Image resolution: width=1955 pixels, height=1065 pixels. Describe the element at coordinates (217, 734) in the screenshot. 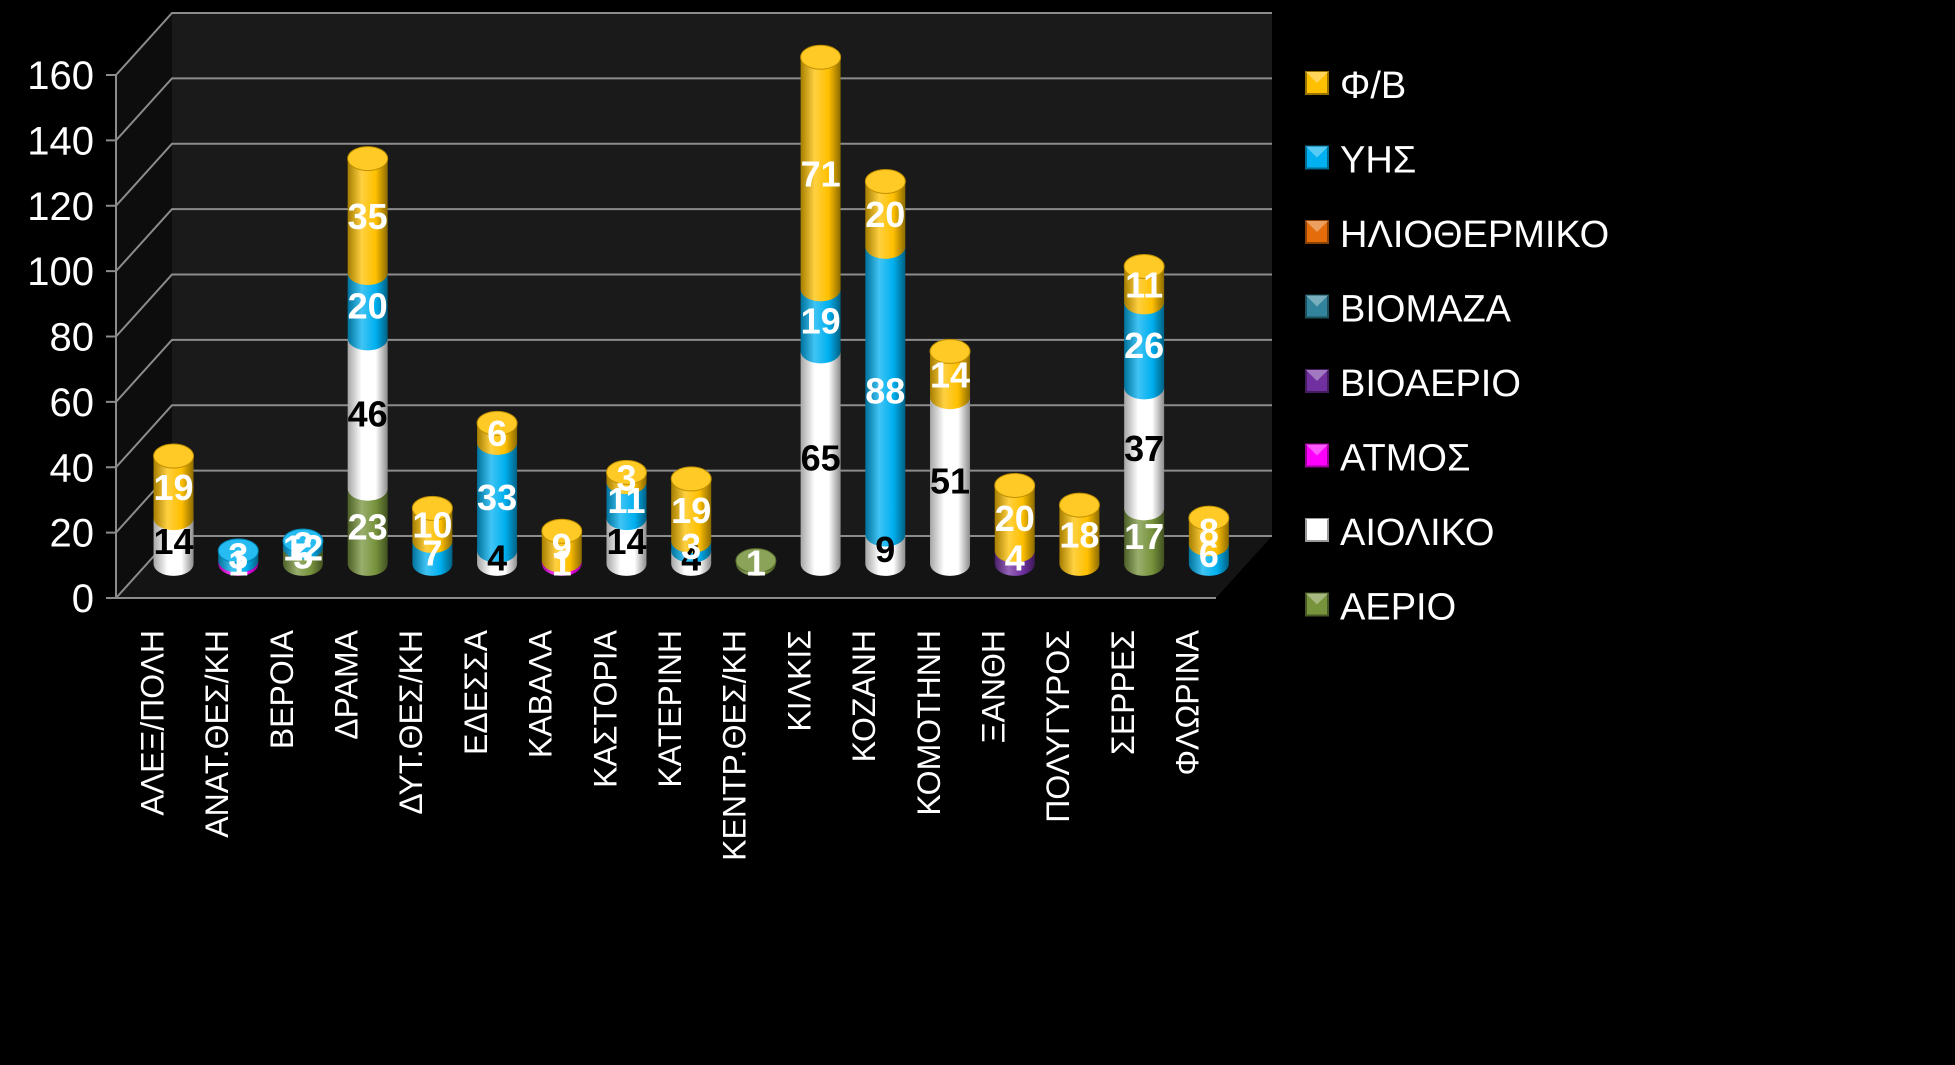

I see `x-tick-label: ΑΝΑΤ.ΘΕΣ/ΚΗ` at that location.